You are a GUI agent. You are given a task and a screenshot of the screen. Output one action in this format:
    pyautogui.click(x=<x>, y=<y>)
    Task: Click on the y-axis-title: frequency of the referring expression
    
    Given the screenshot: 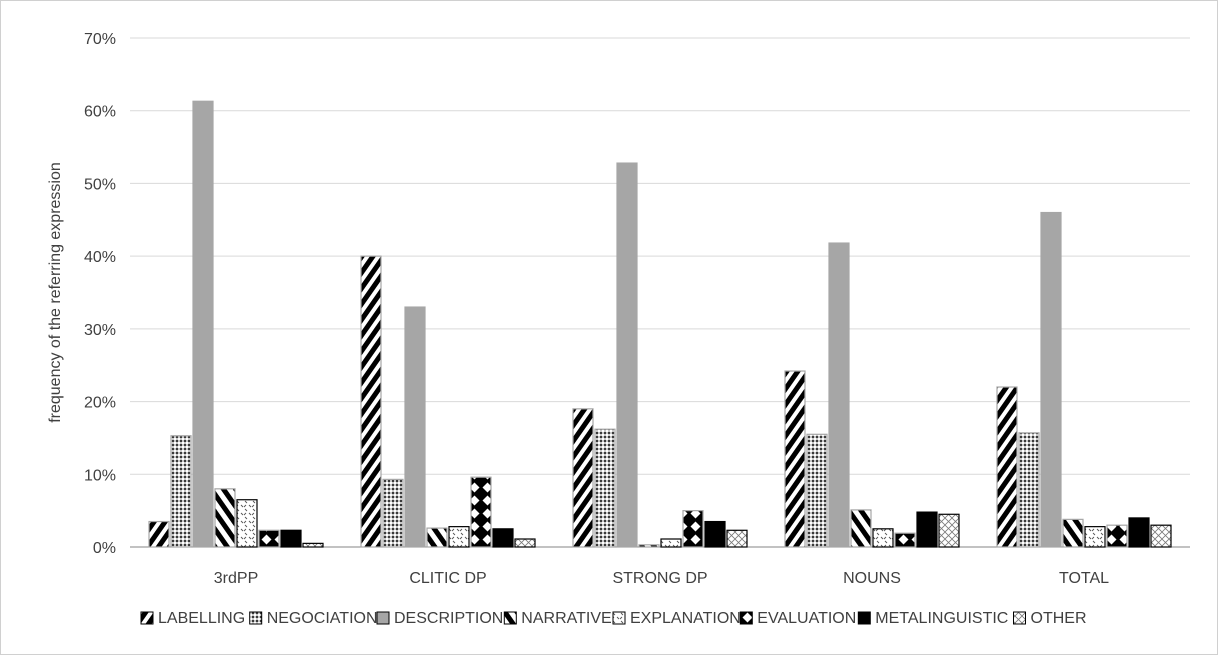 What is the action you would take?
    pyautogui.click(x=55, y=292)
    